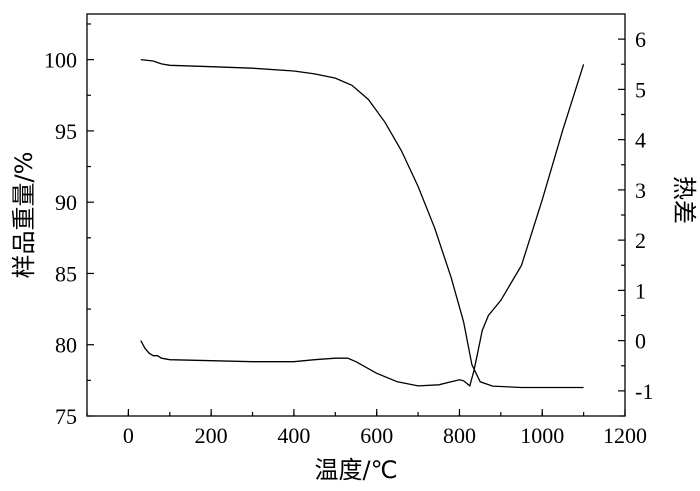  What do you see at coordinates (640, 240) in the screenshot?
I see `right-y-tick-label: 2` at bounding box center [640, 240].